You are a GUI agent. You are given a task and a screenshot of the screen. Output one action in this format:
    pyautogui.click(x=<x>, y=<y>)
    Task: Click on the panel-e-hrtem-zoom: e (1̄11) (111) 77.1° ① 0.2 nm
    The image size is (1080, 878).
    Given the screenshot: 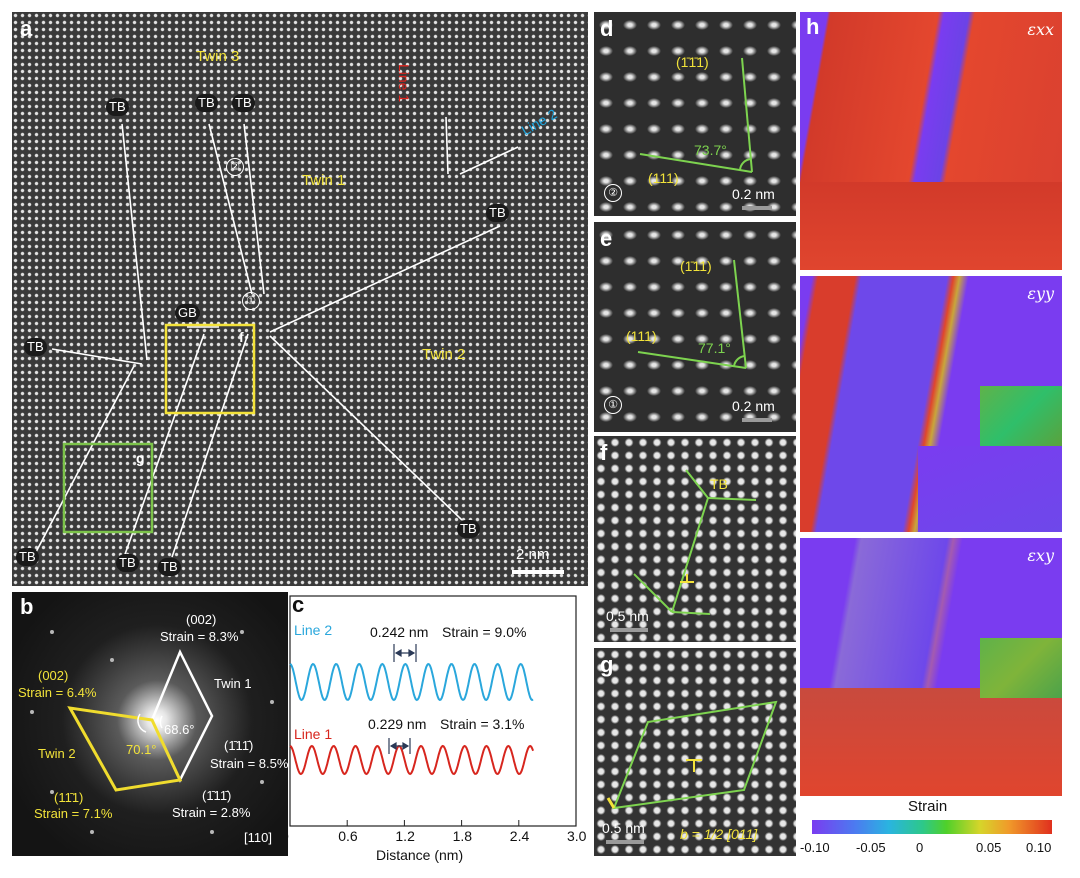 What is the action you would take?
    pyautogui.click(x=695, y=327)
    